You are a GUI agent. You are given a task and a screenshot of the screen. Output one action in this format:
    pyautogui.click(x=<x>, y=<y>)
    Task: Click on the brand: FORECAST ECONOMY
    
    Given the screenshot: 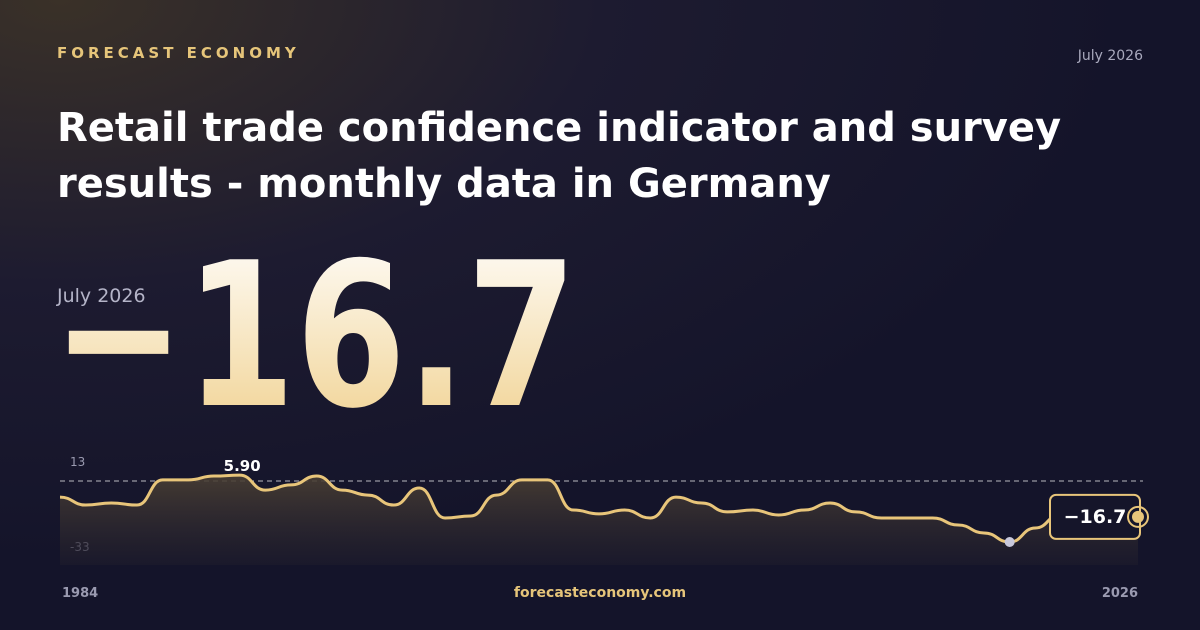 What is the action you would take?
    pyautogui.click(x=178, y=53)
    